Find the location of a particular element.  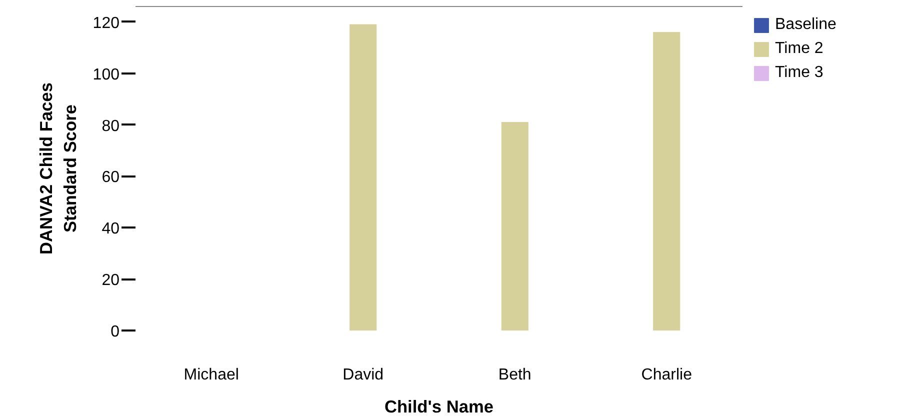

x-tick-label: Michael is located at coordinates (211, 375).